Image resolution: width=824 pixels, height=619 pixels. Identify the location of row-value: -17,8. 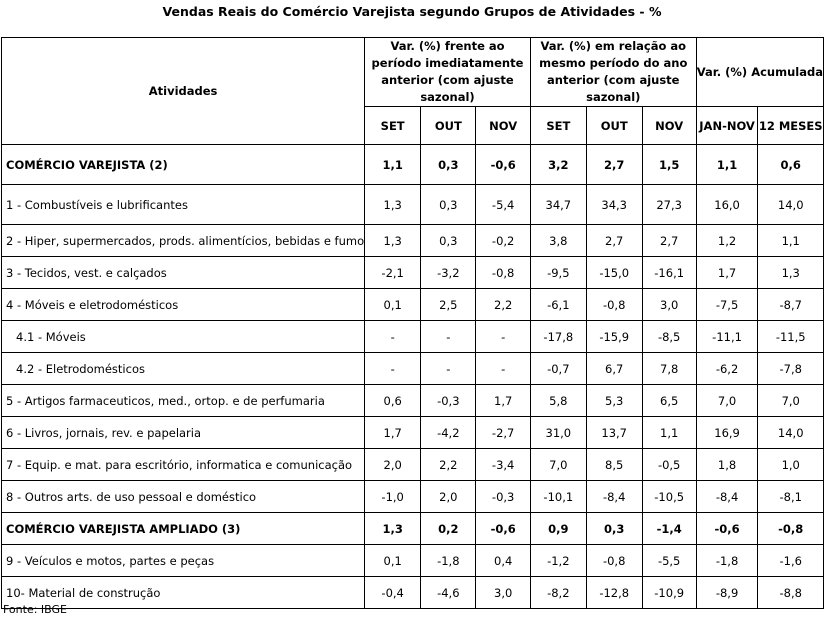
(558, 336).